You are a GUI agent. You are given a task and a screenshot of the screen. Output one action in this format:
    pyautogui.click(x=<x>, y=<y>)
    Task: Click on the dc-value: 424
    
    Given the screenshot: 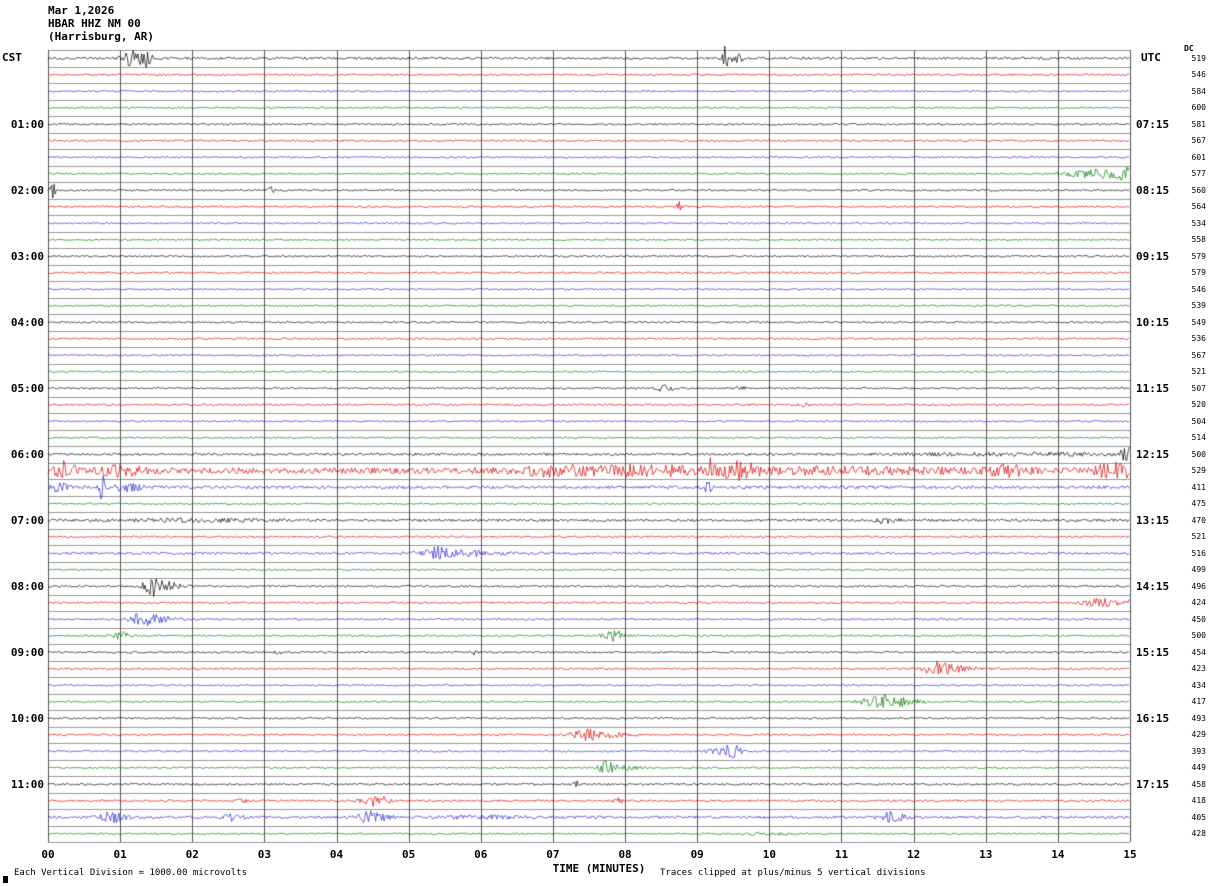 What is the action you would take?
    pyautogui.click(x=1198, y=603)
    